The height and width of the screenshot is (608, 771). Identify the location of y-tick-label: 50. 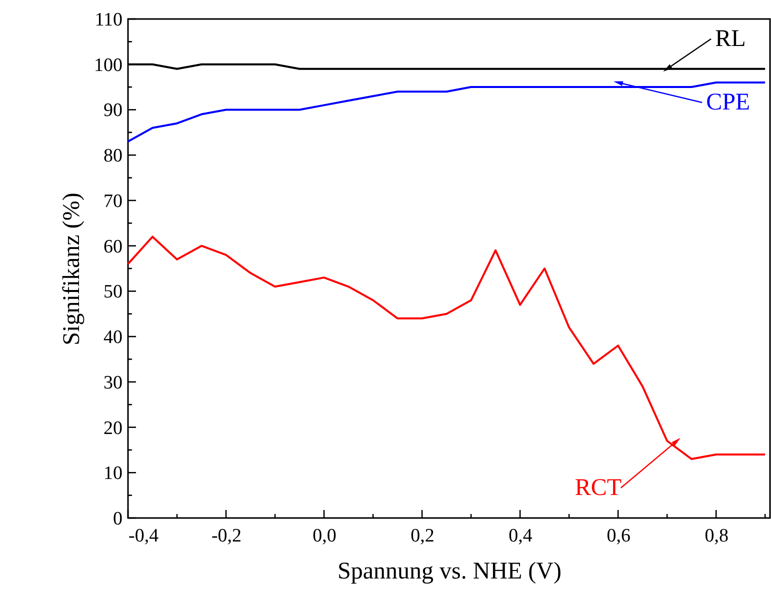
(113, 292).